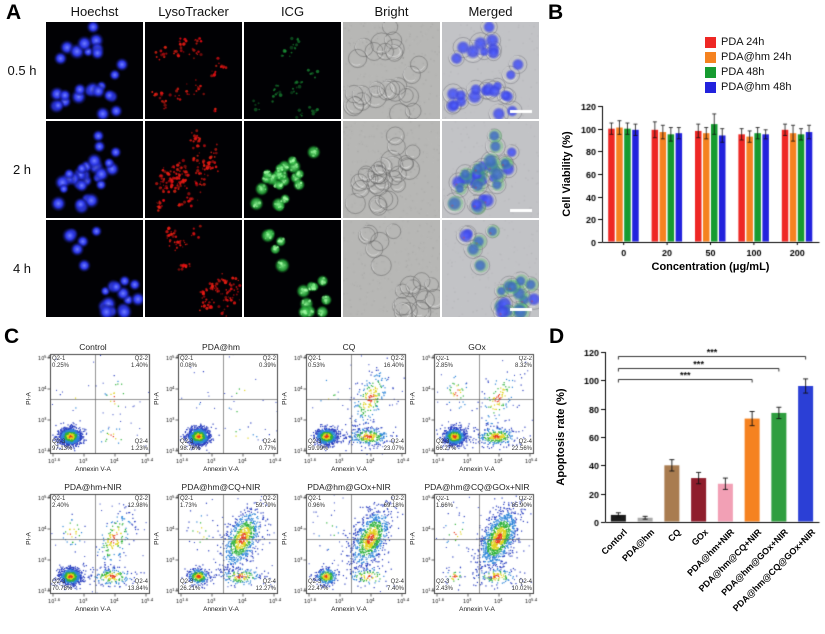 This screenshot has width=825, height=634. I want to click on flow-plot-title: PDA@hm+NIR, so click(93, 487).